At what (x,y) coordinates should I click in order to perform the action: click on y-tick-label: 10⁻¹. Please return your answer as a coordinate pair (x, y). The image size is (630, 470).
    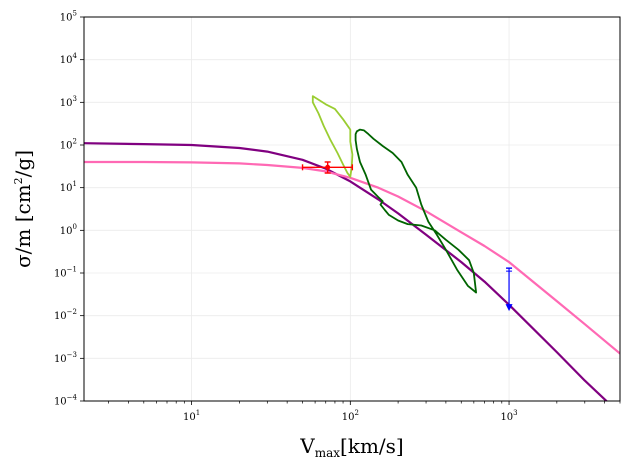
    Looking at the image, I should click on (65, 273).